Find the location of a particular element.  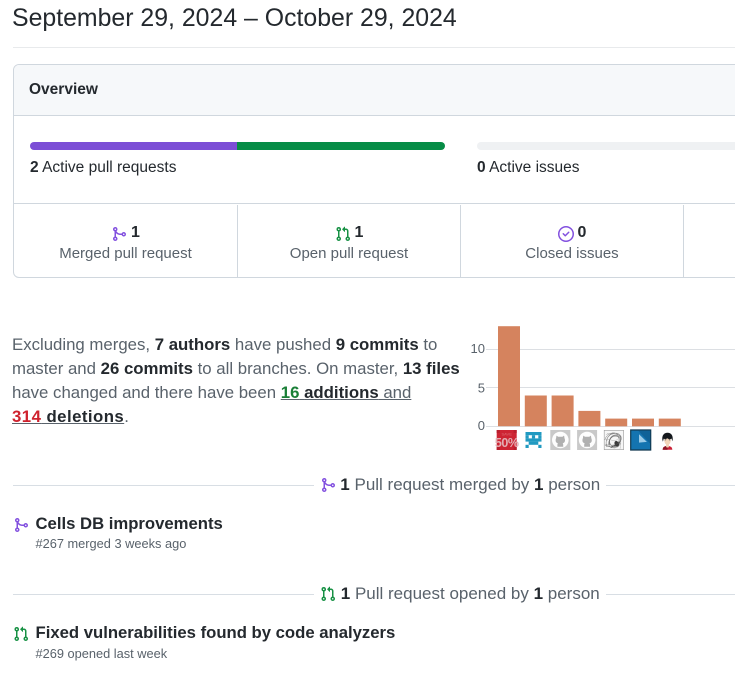

svg-text: SAVE is located at coordinates (507, 434).